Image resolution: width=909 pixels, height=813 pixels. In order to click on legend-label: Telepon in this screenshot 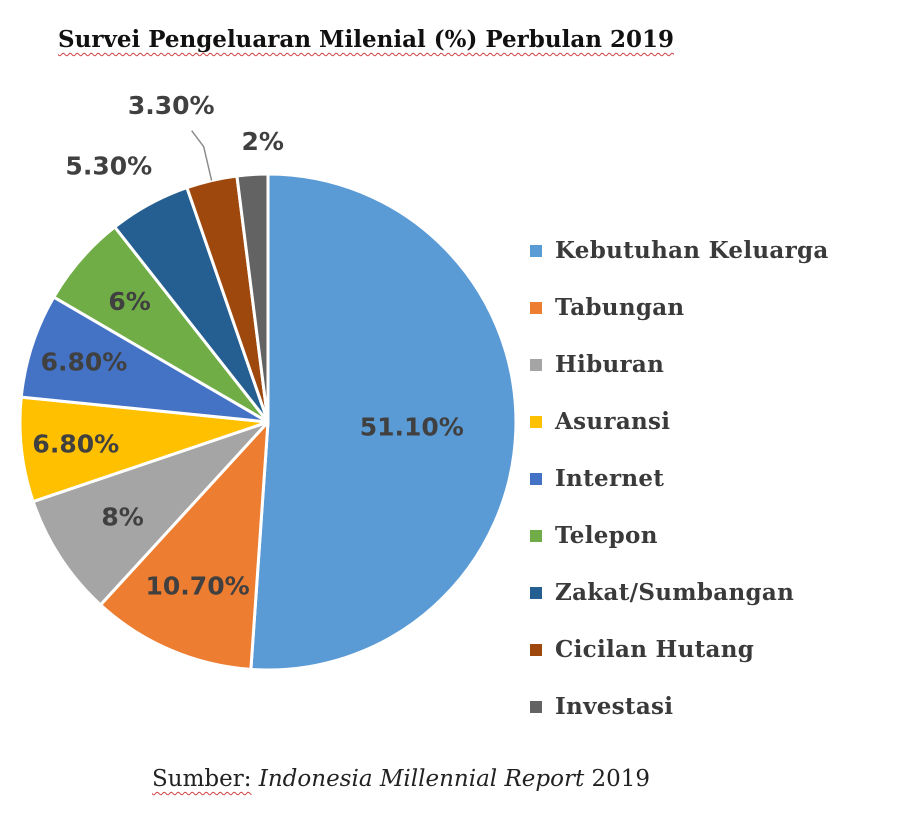, I will do `click(606, 535)`.